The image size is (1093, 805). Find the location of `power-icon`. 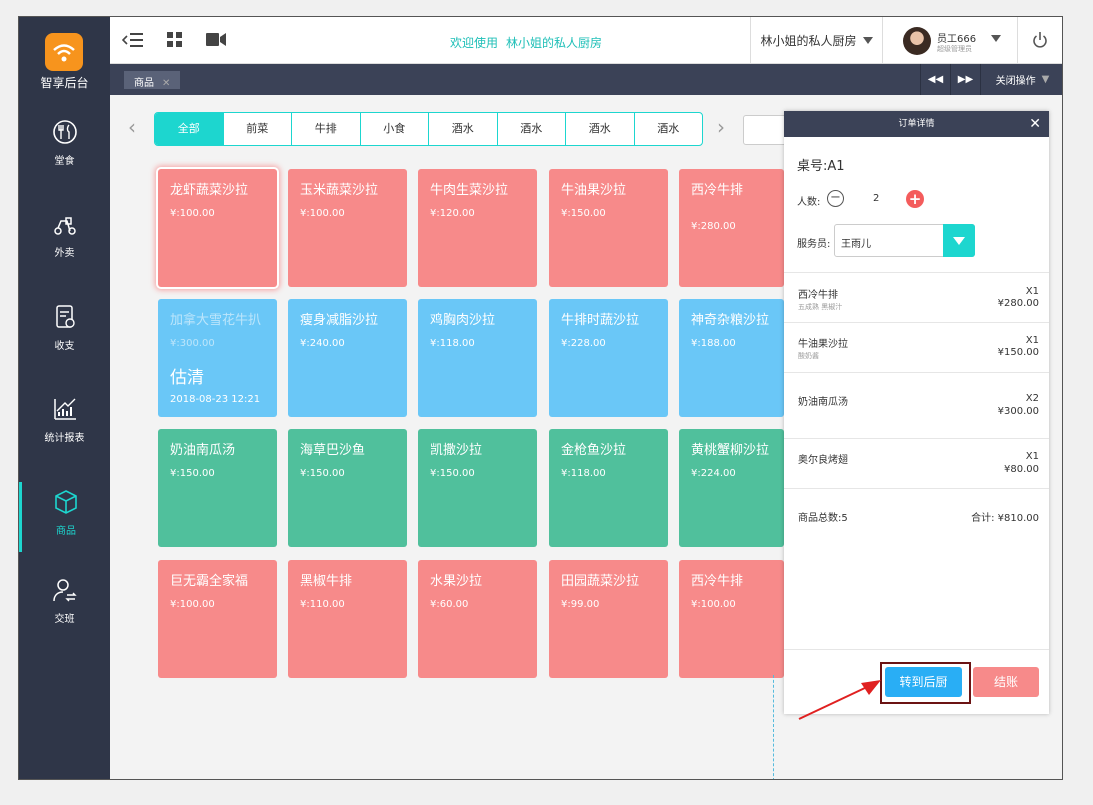

power-icon is located at coordinates (1040, 40).